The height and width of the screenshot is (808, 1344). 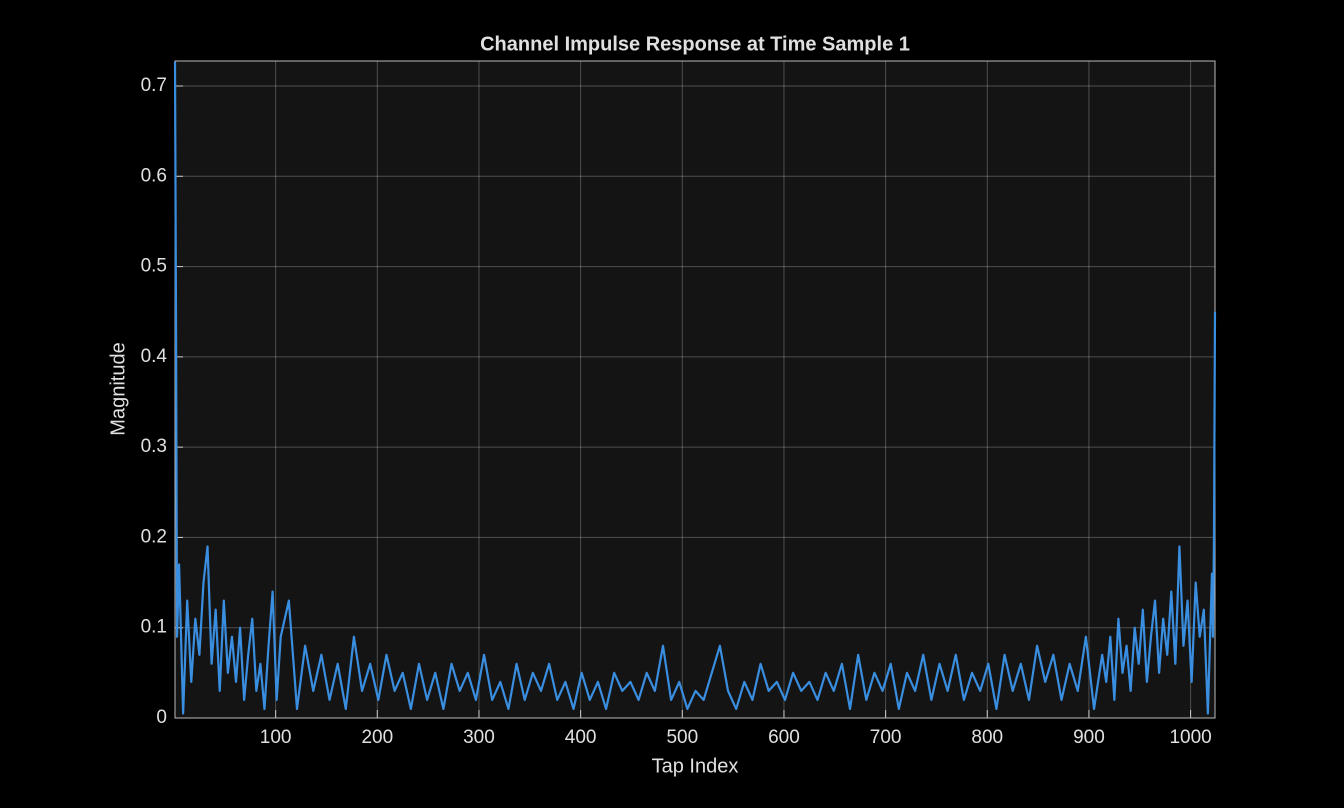 What do you see at coordinates (1089, 737) in the screenshot?
I see `x-tick-label: 900` at bounding box center [1089, 737].